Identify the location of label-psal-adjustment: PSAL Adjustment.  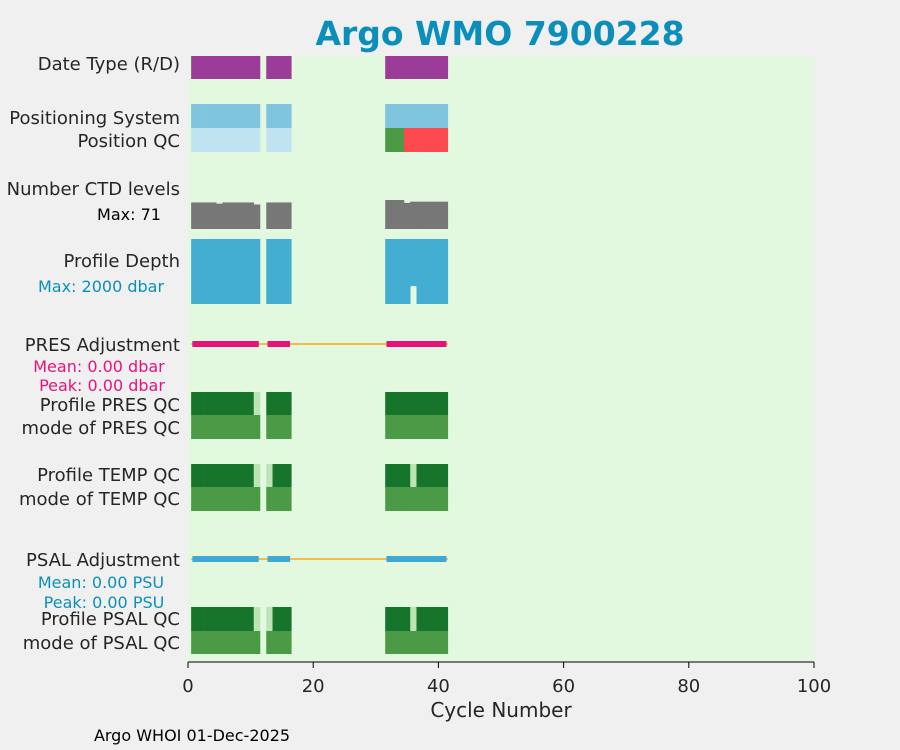
(103, 560).